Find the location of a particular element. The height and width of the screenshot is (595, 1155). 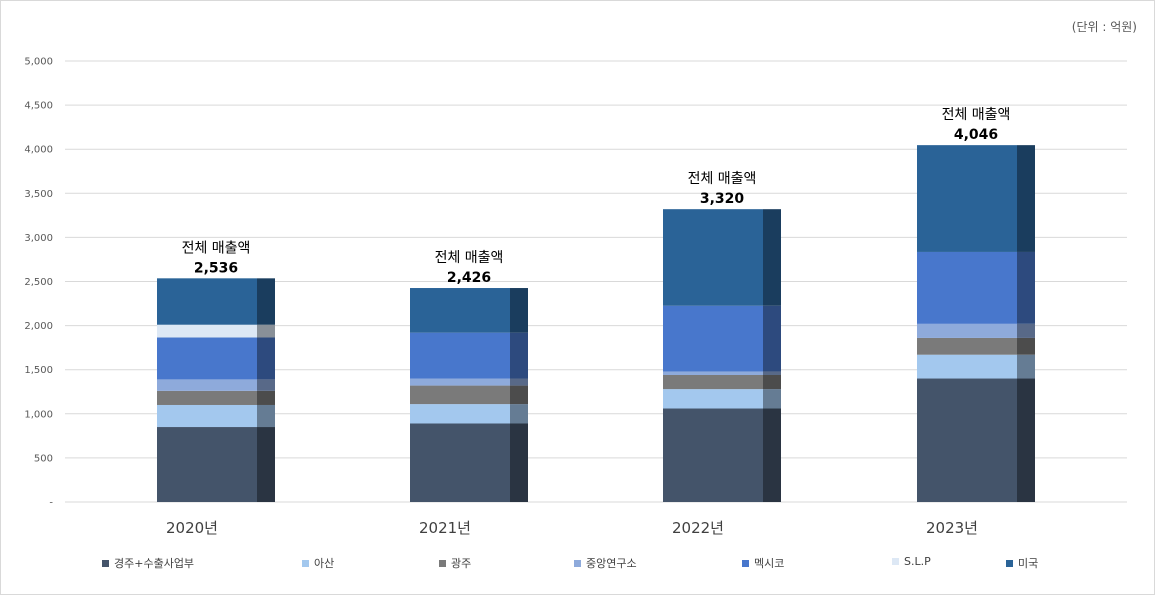

total-value-label: 2,536 is located at coordinates (216, 268).